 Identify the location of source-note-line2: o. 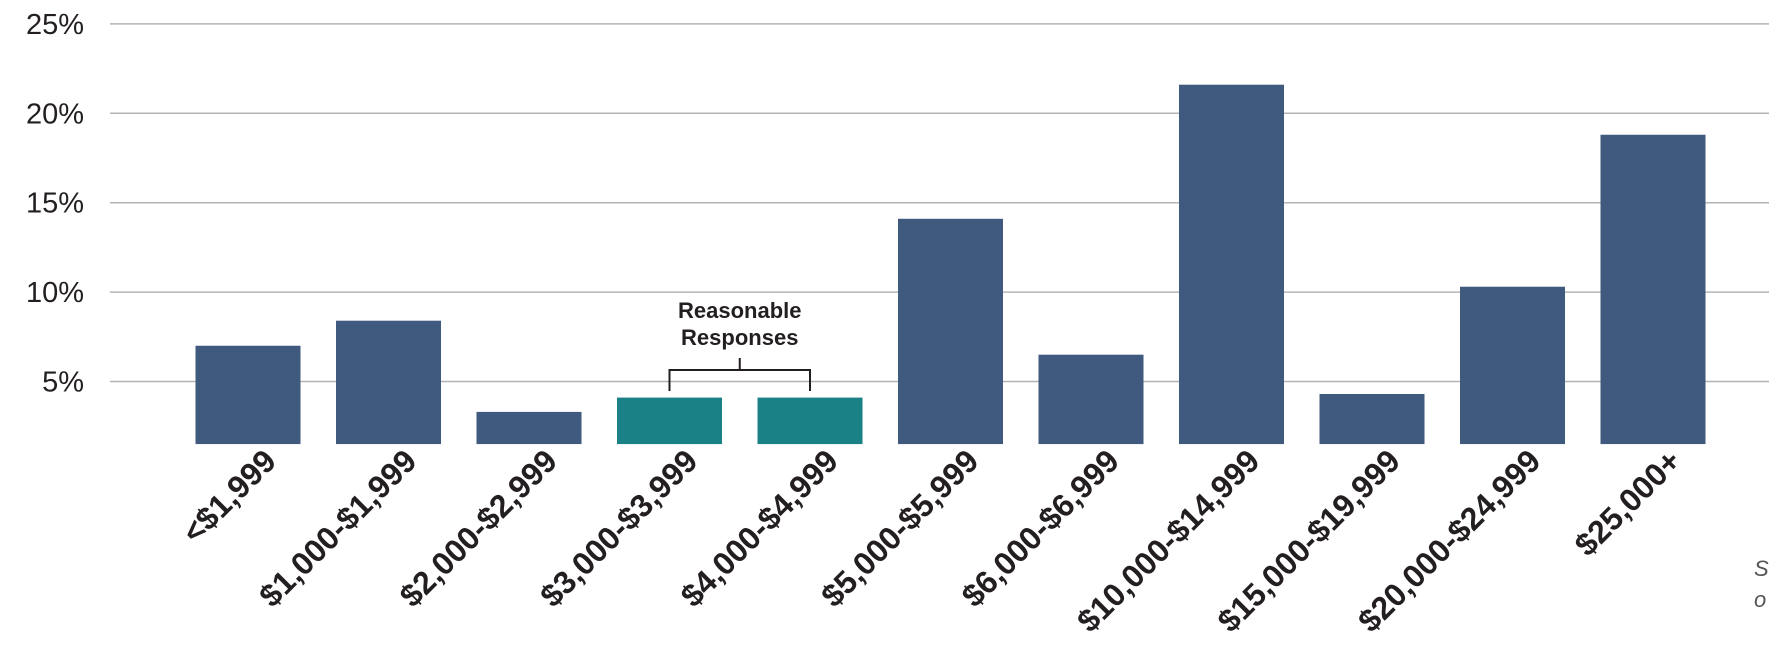
(1760, 599).